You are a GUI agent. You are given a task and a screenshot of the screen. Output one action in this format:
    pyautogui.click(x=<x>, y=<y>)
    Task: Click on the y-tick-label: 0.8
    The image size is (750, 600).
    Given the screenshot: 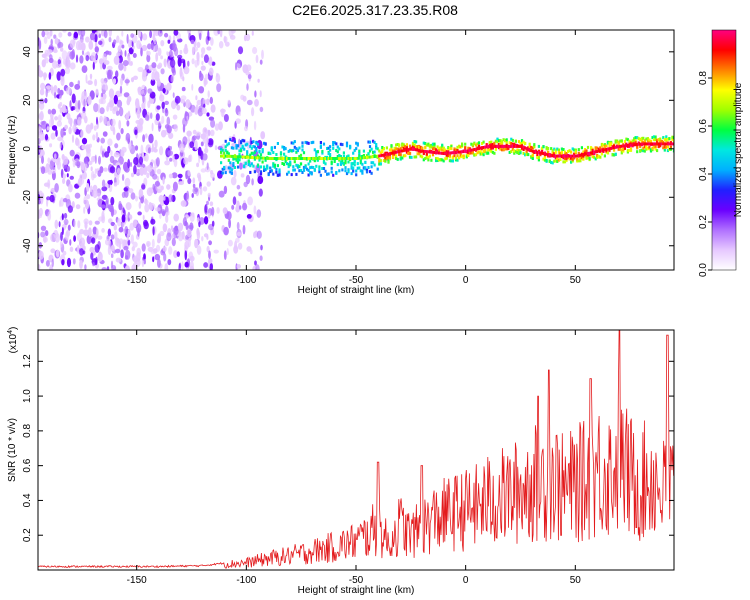 What is the action you would take?
    pyautogui.click(x=27, y=430)
    